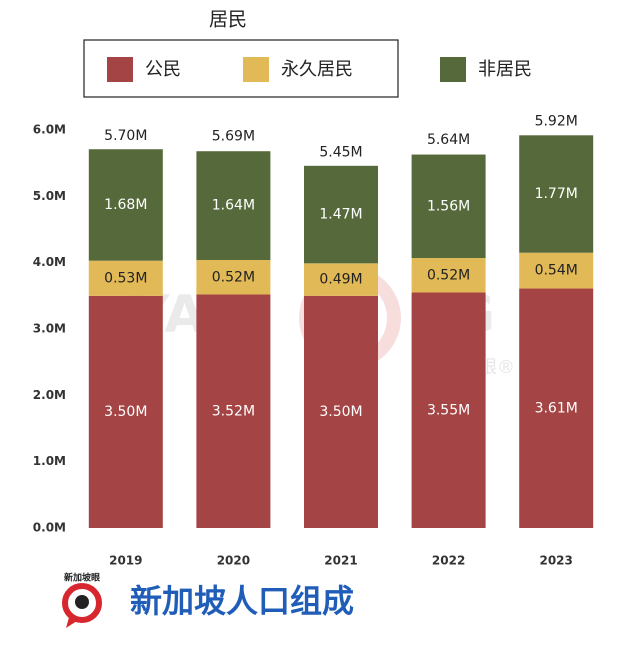  I want to click on total-label: 5.45M, so click(340, 152).